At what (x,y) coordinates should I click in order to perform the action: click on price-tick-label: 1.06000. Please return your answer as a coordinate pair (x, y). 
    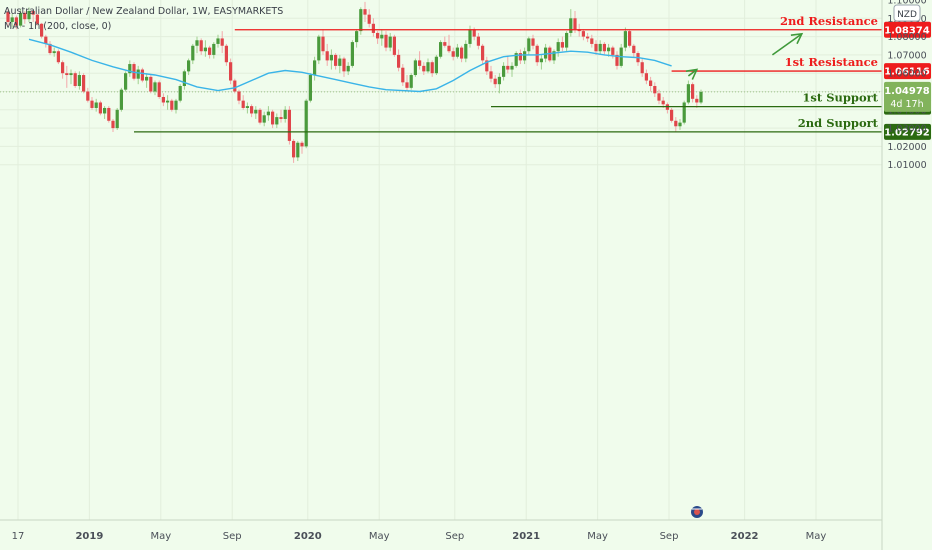
    Looking at the image, I should click on (906, 74).